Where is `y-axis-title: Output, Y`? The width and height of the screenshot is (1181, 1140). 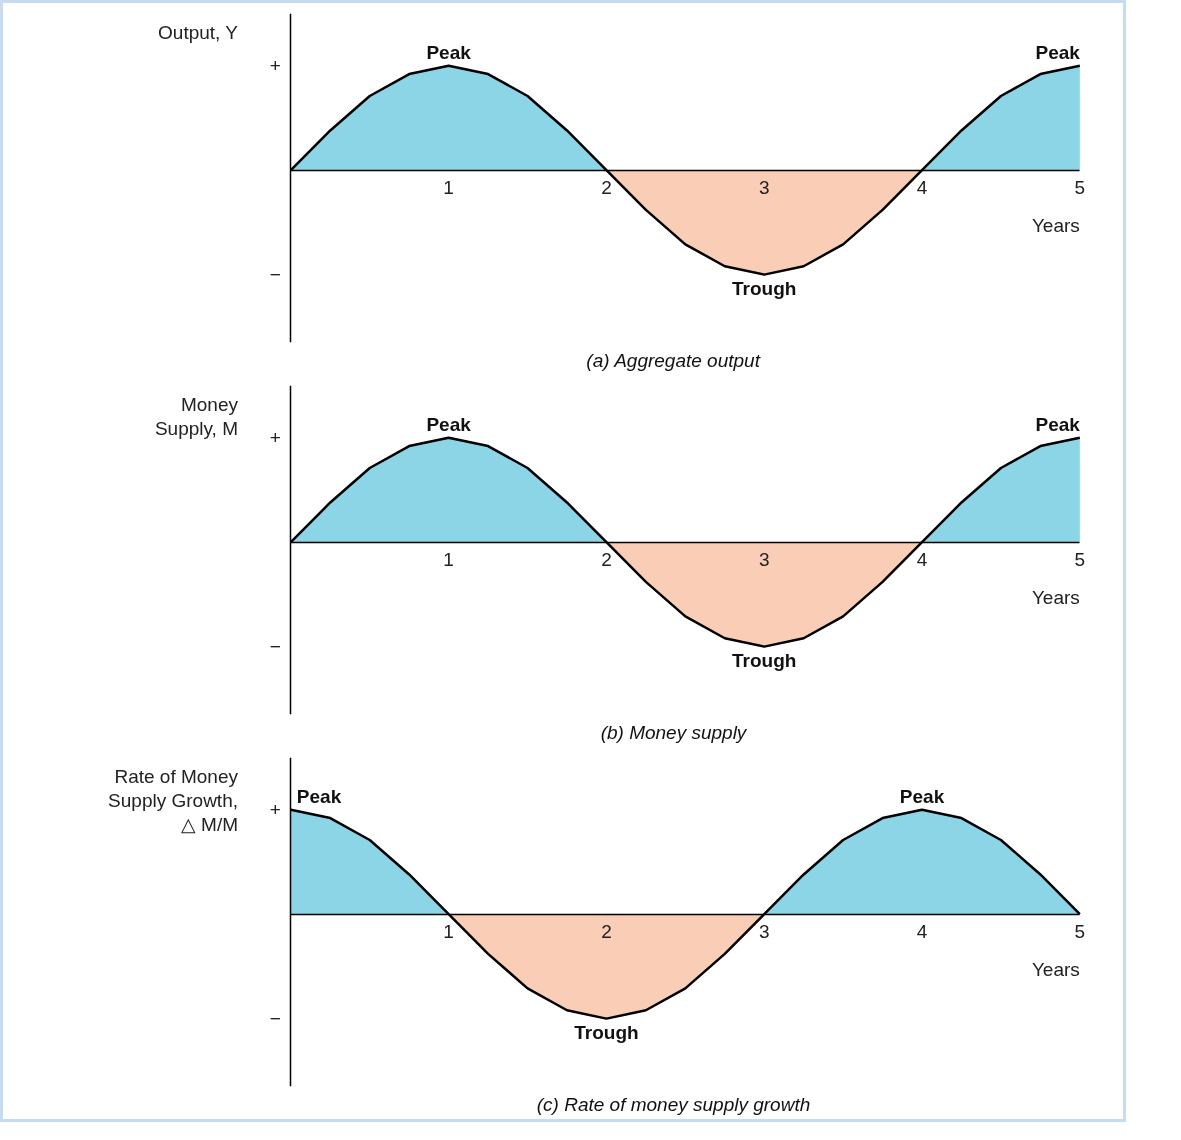 y-axis-title: Output, Y is located at coordinates (198, 33).